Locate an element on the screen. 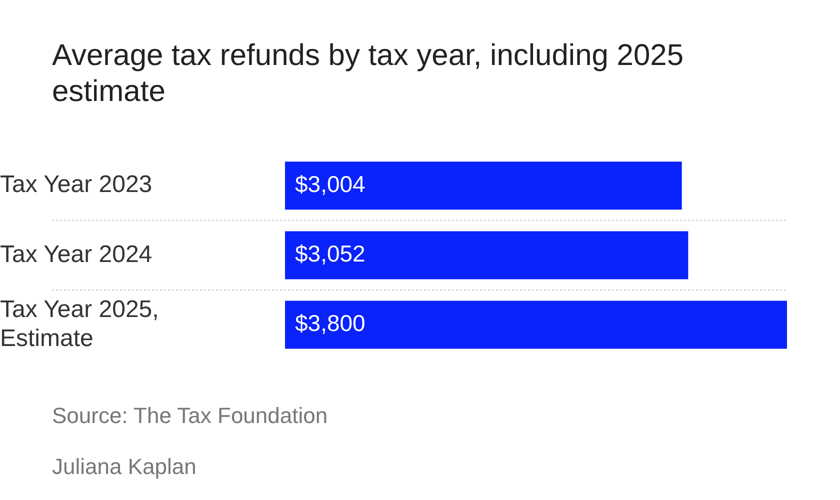  y-tick-label: Tax Year 2023 is located at coordinates (76, 184).